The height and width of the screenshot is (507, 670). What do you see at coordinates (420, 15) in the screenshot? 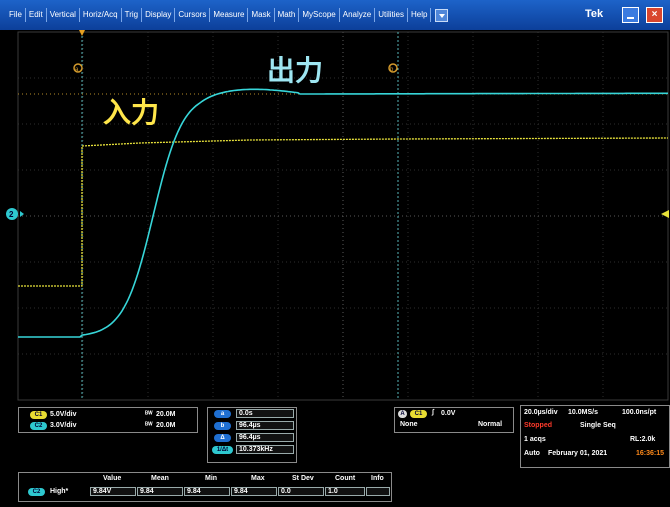
I see `menu-help: Help` at bounding box center [420, 15].